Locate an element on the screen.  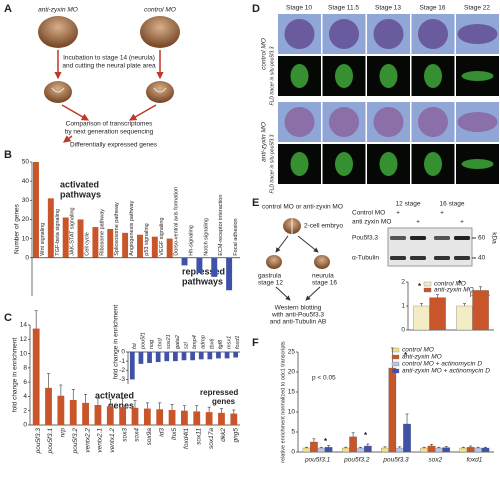
category-label: gng5 is located at coordinates (236, 435).